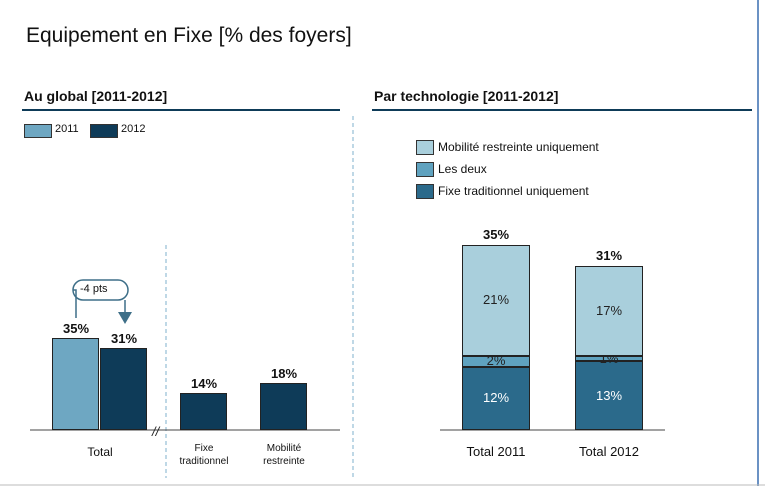  I want to click on legend-label: Les deux, so click(462, 169).